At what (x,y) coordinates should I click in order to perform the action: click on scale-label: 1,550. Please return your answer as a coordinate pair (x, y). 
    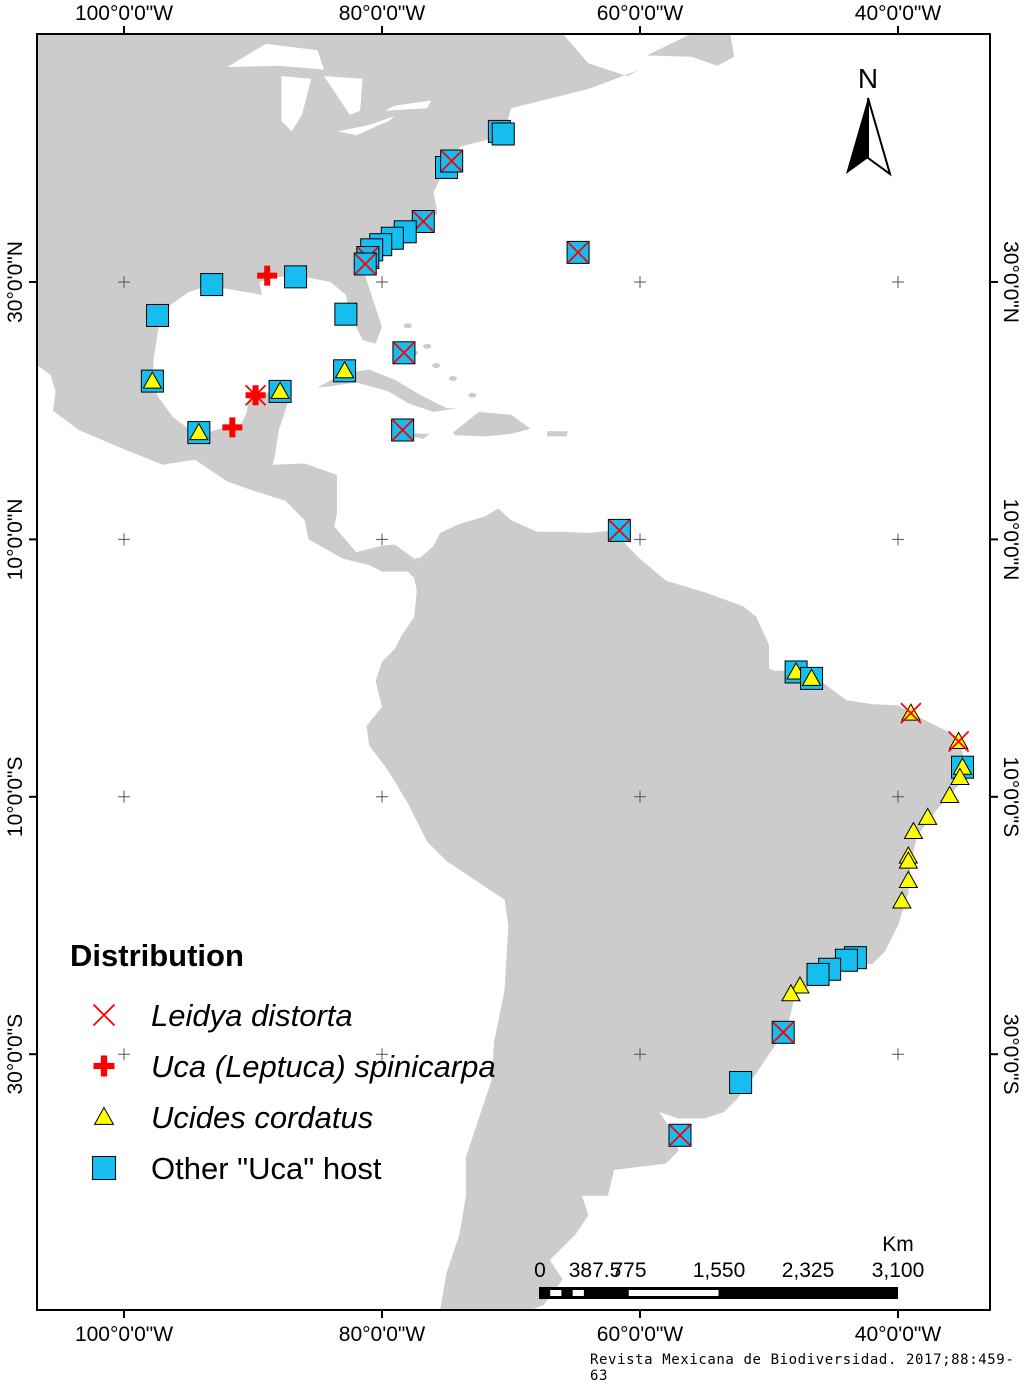
    Looking at the image, I should click on (719, 1270).